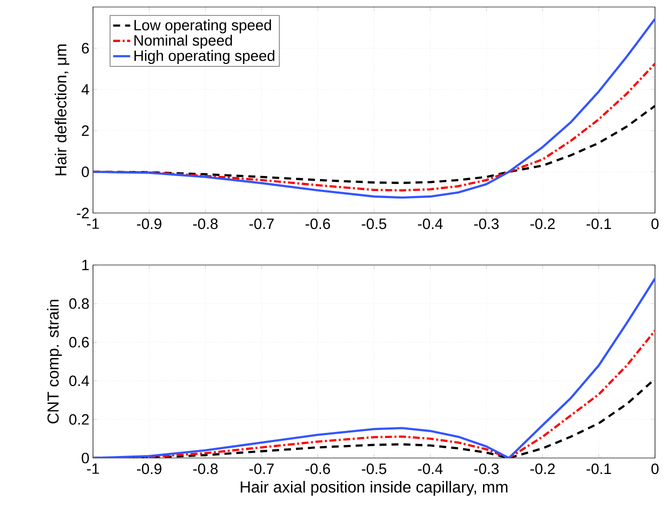 This screenshot has width=667, height=521. Describe the element at coordinates (85, 130) in the screenshot. I see `y-tick-label: 2` at that location.